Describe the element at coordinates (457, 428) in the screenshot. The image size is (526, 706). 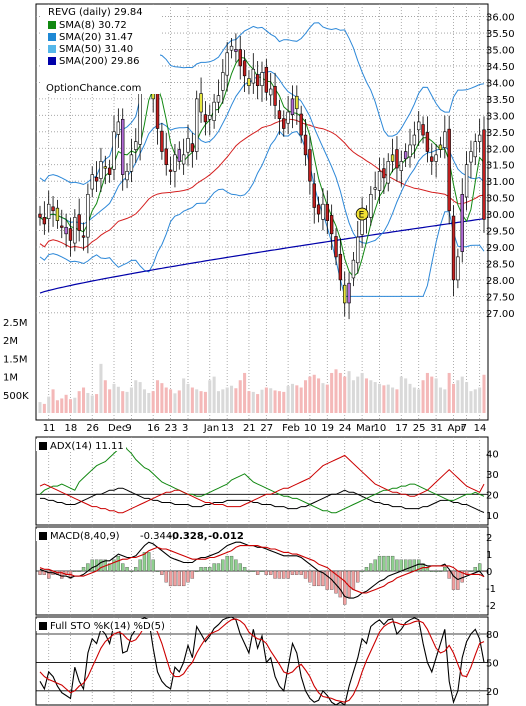
I see `x-axis-label: Apr` at that location.